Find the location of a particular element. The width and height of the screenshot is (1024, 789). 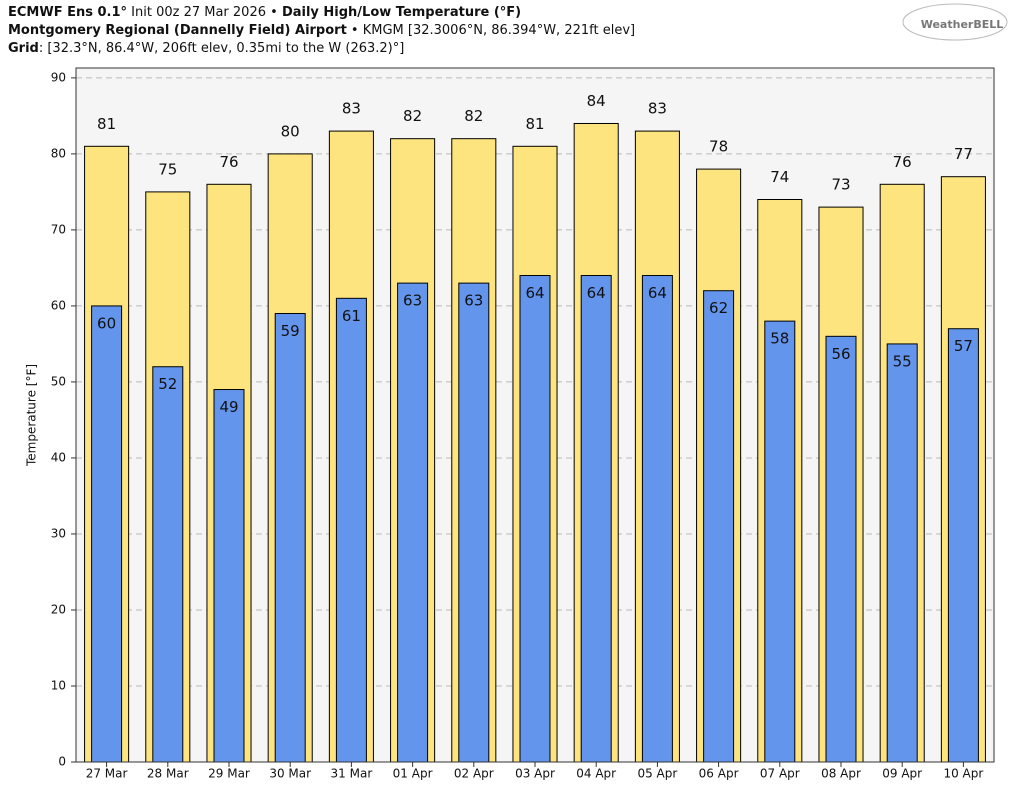

y-tick-label: 40 is located at coordinates (58, 457).